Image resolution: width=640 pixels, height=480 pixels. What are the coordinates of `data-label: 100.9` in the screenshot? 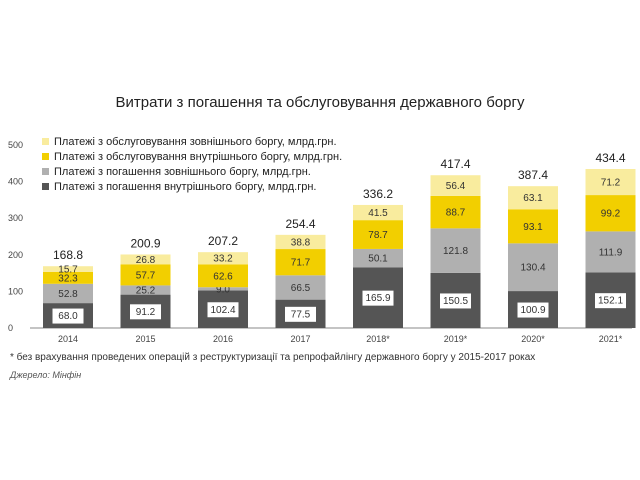 It's located at (532, 310).